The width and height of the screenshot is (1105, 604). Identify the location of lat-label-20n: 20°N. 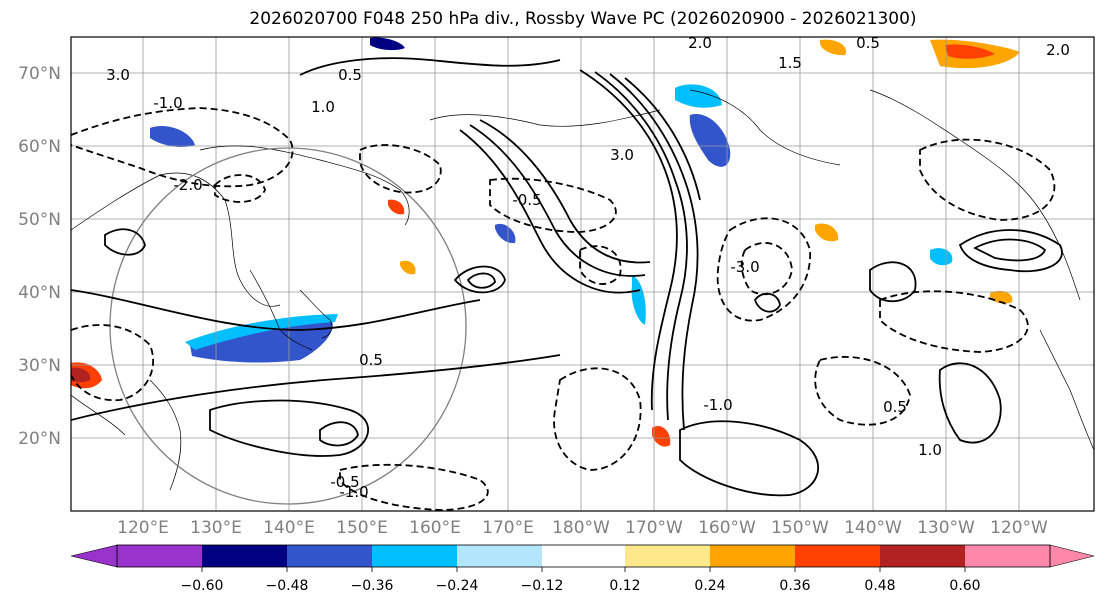
(39, 439).